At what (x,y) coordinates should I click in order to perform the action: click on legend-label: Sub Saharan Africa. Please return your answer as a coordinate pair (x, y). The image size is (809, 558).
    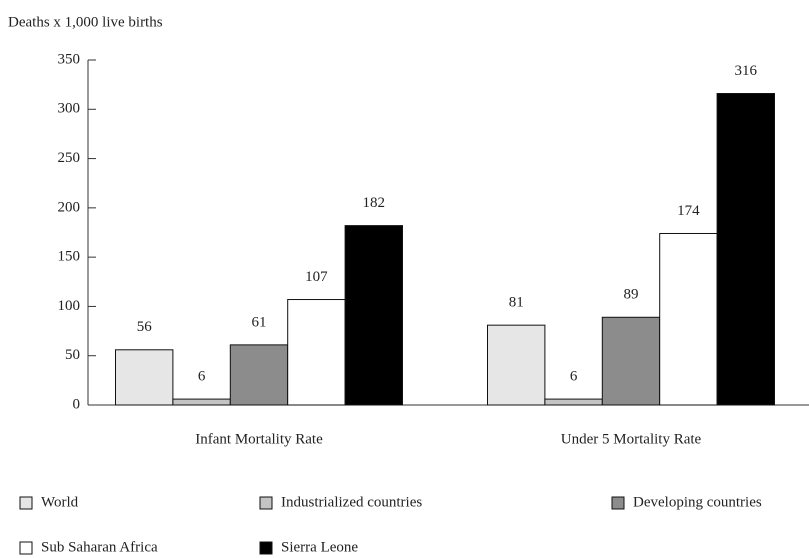
    Looking at the image, I should click on (99, 547).